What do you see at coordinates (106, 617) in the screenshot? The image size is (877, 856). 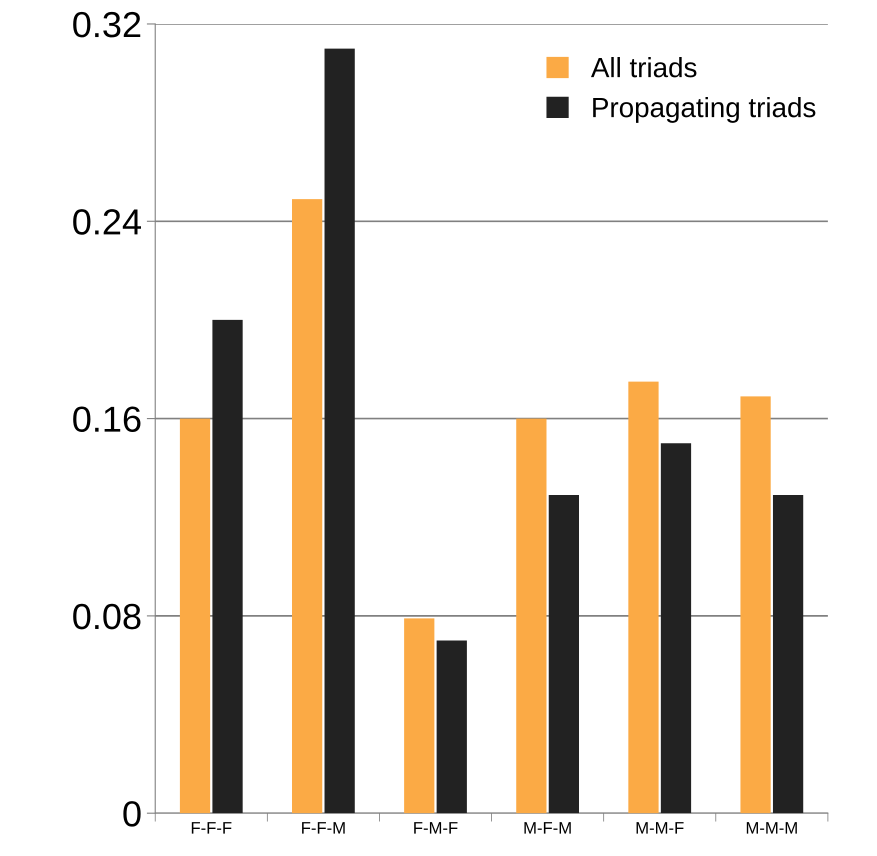 I see `y-tick-label: 0.08` at bounding box center [106, 617].